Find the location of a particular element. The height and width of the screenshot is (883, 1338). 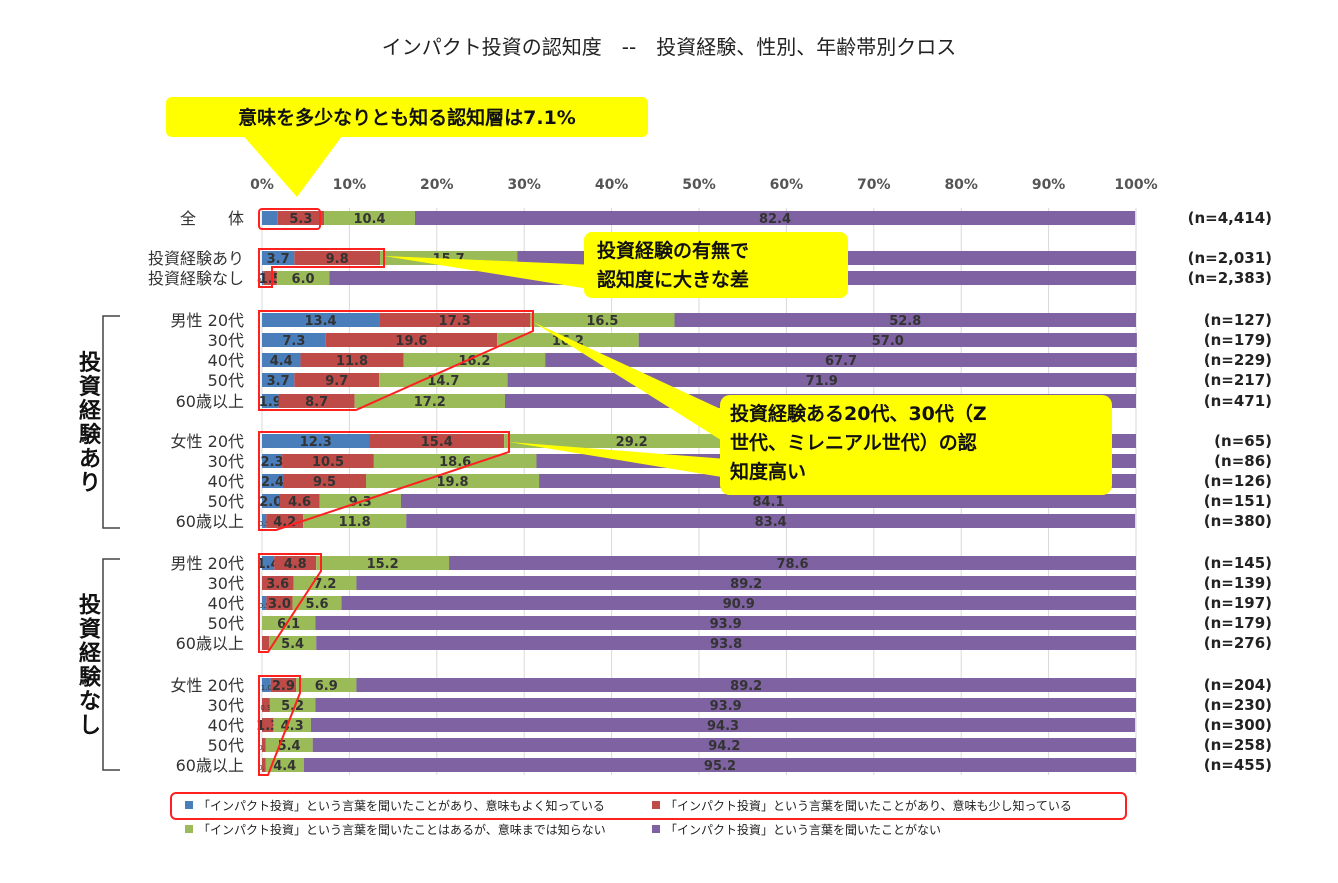

bar-value-label: 0.9 is located at coordinates (265, 708).